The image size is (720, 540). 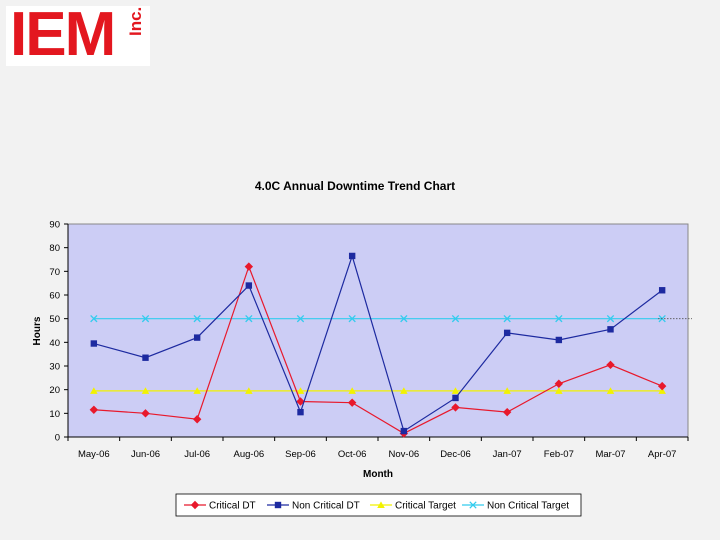 What do you see at coordinates (610, 454) in the screenshot?
I see `x-tick-label: Mar-07` at bounding box center [610, 454].